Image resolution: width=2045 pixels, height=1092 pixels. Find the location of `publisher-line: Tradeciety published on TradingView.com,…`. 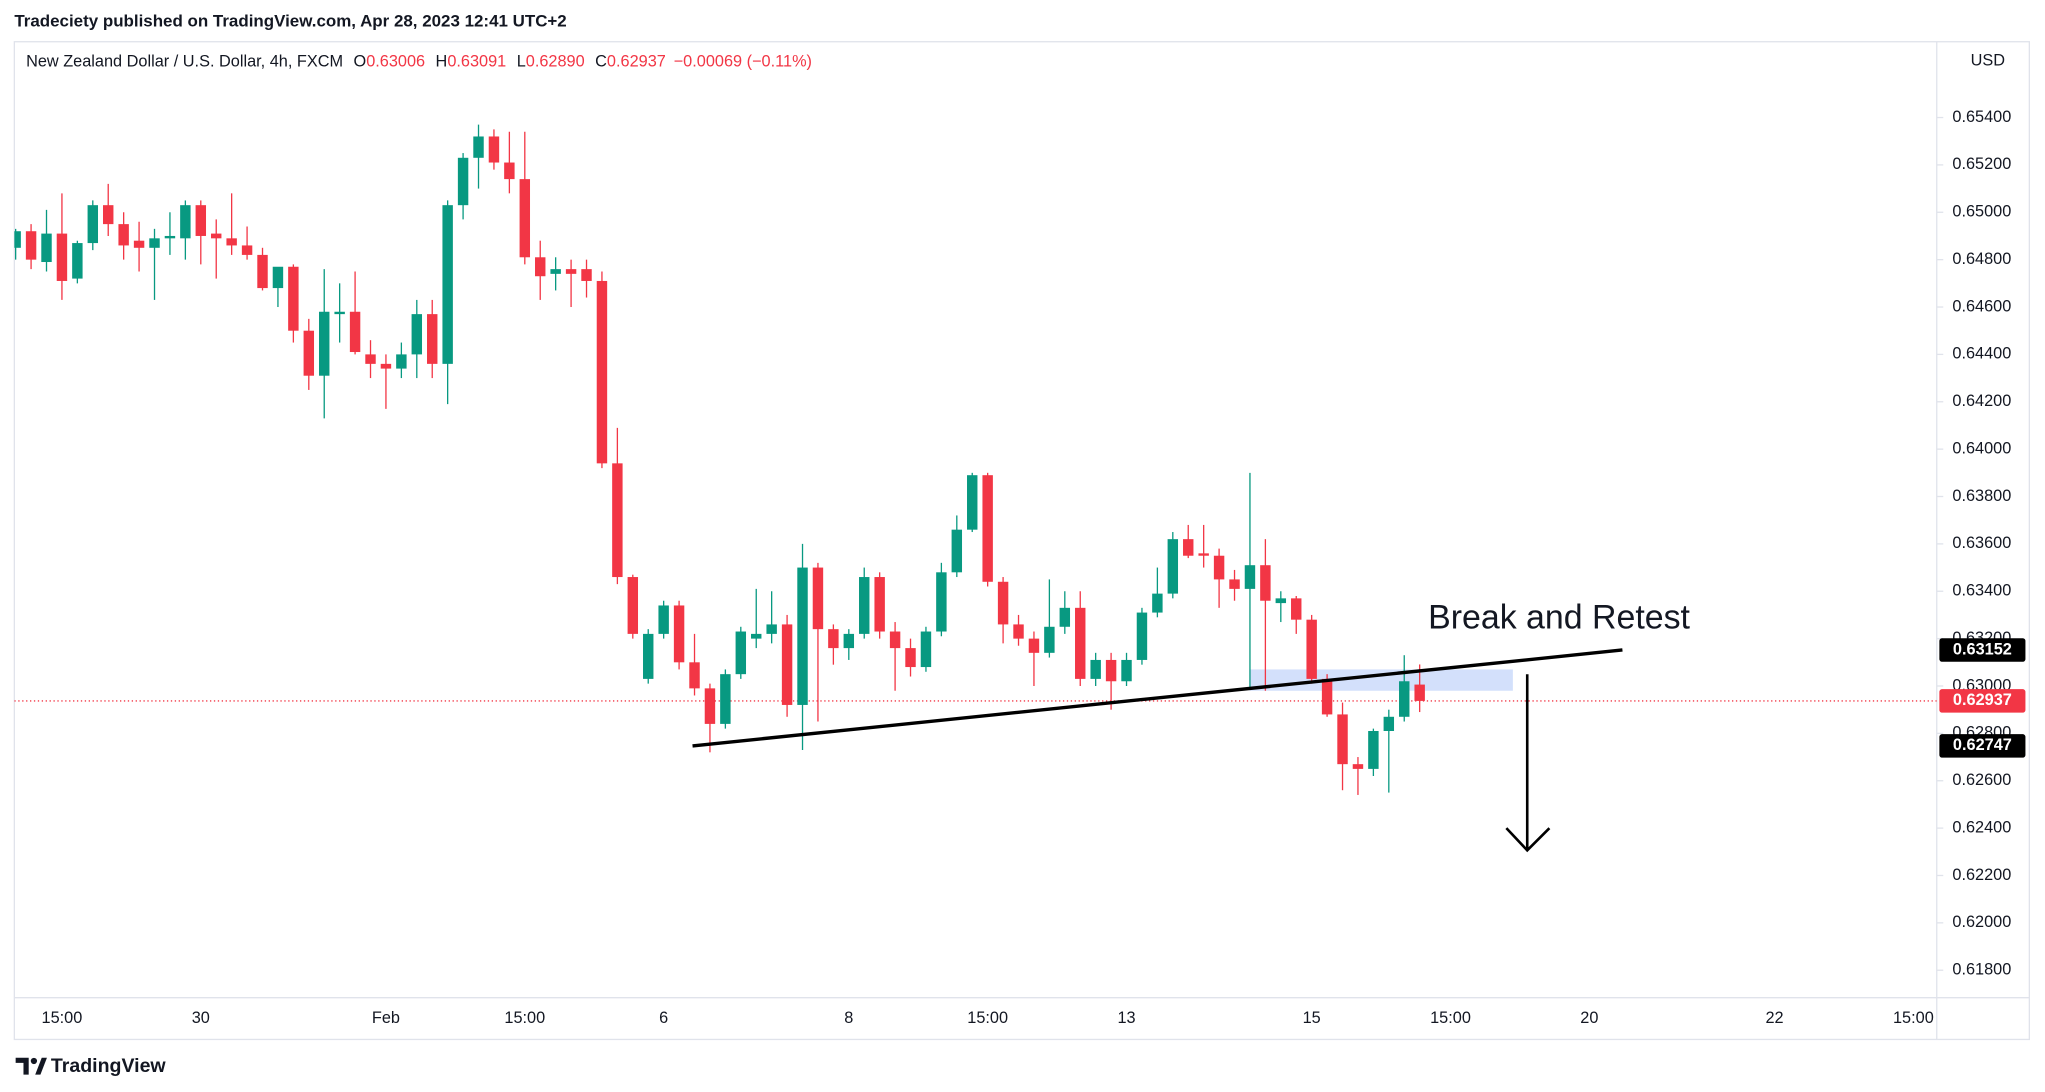

publisher-line: Tradeciety published on TradingView.com,… is located at coordinates (290, 21).